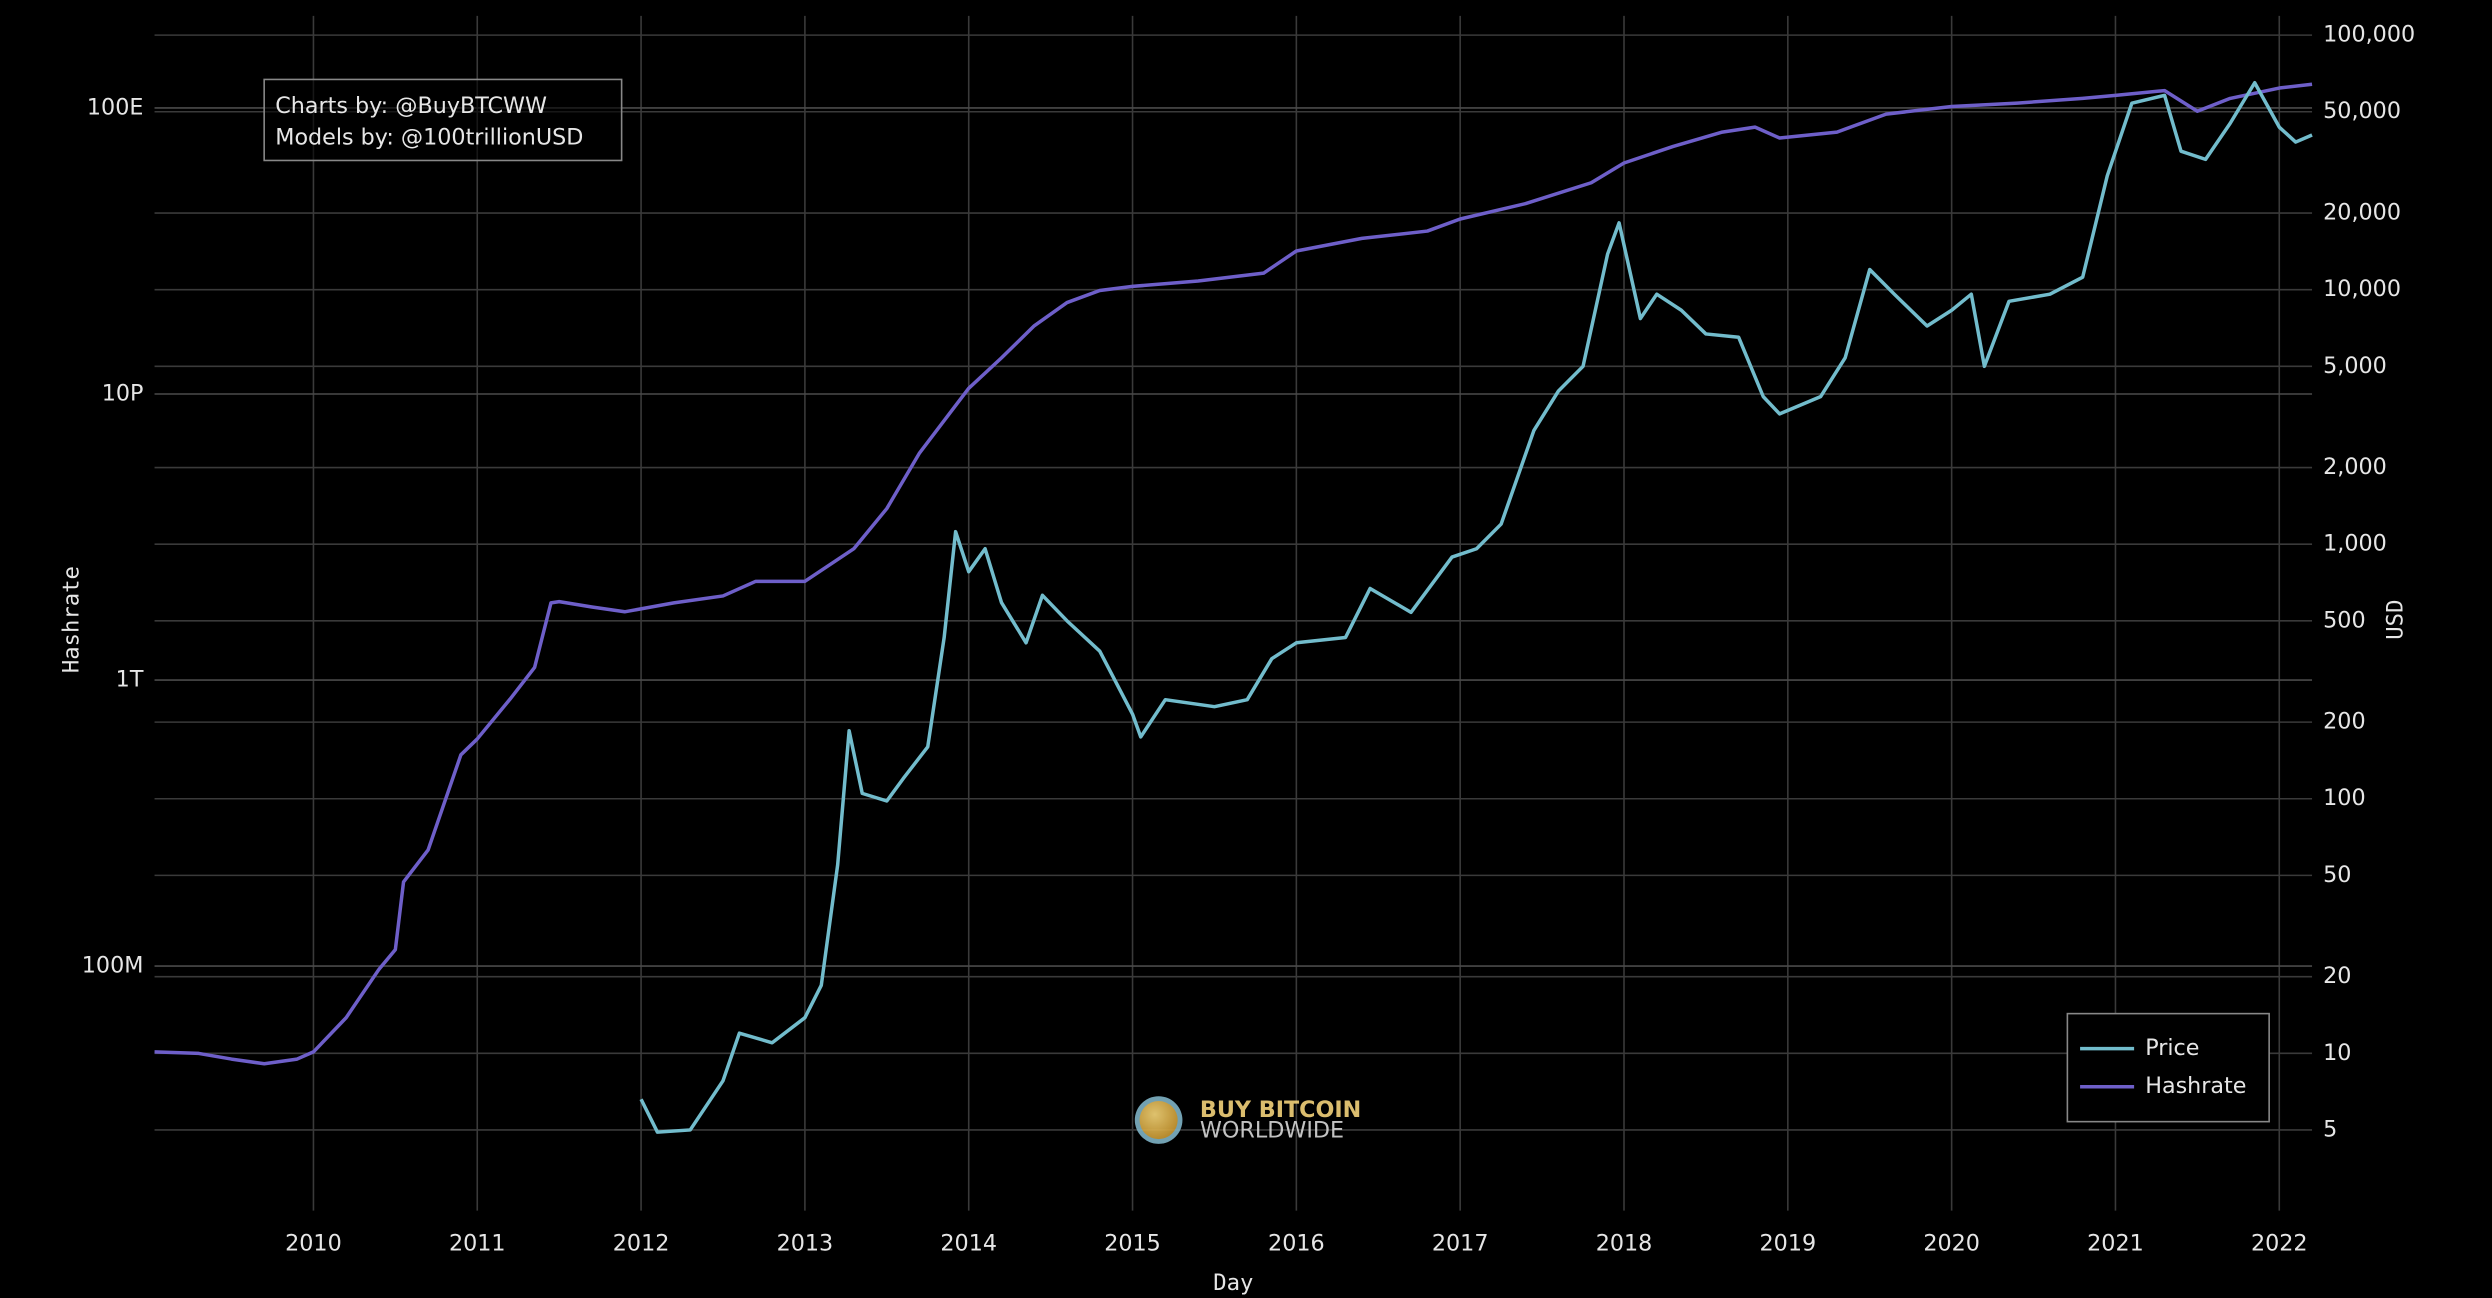 The width and height of the screenshot is (2492, 1298). What do you see at coordinates (1460, 1243) in the screenshot?
I see `x-tick-label: 2017` at bounding box center [1460, 1243].